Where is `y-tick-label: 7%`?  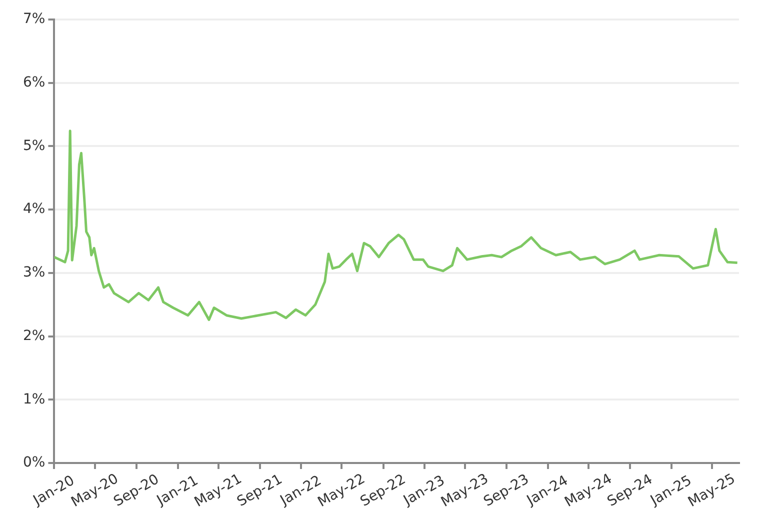 y-tick-label: 7% is located at coordinates (34, 19).